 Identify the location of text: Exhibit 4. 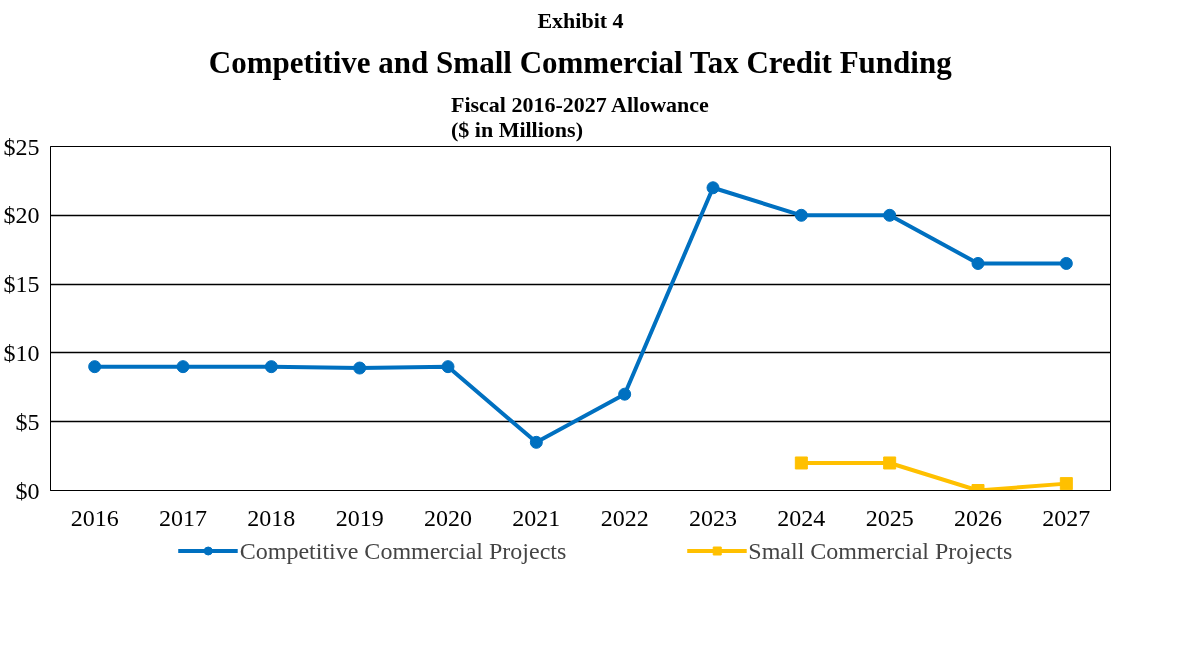
(580, 20).